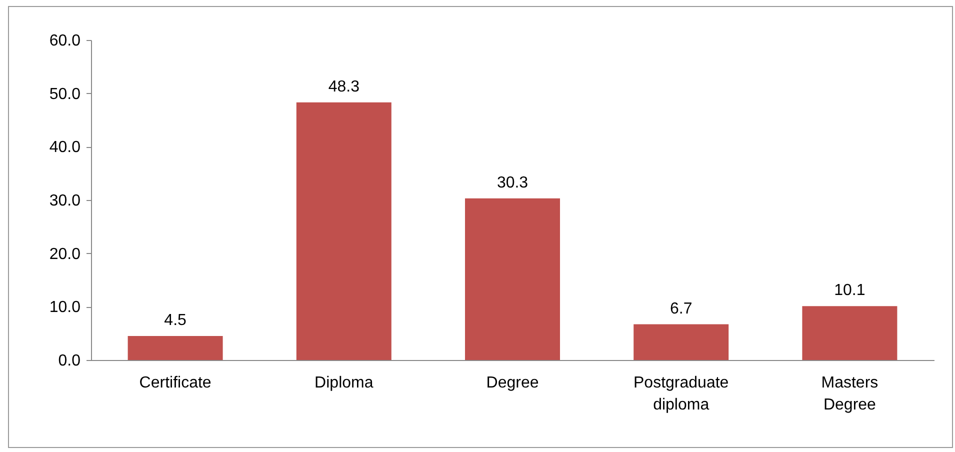  Describe the element at coordinates (175, 320) in the screenshot. I see `data-label: 4.5` at that location.